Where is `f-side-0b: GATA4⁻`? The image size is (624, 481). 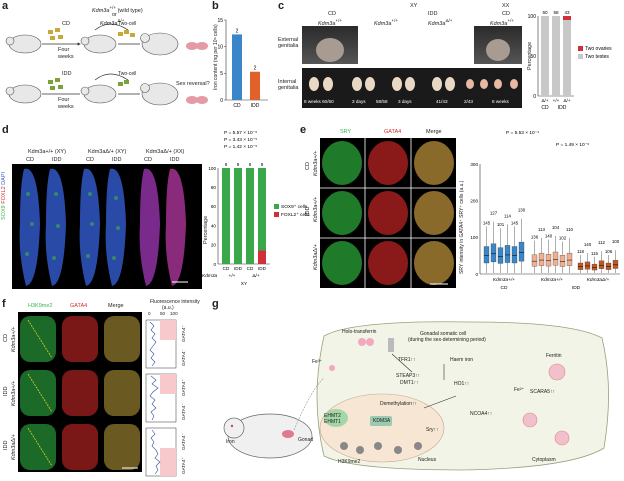 f-side-0b: GATA4⁻ is located at coordinates (183, 357).